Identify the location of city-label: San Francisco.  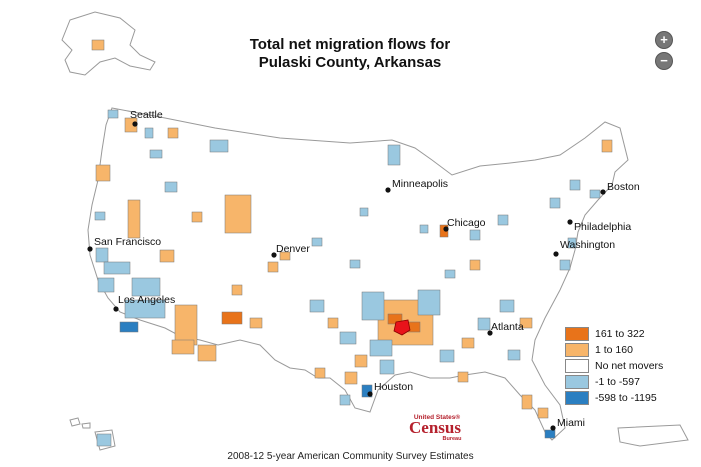
(127, 242).